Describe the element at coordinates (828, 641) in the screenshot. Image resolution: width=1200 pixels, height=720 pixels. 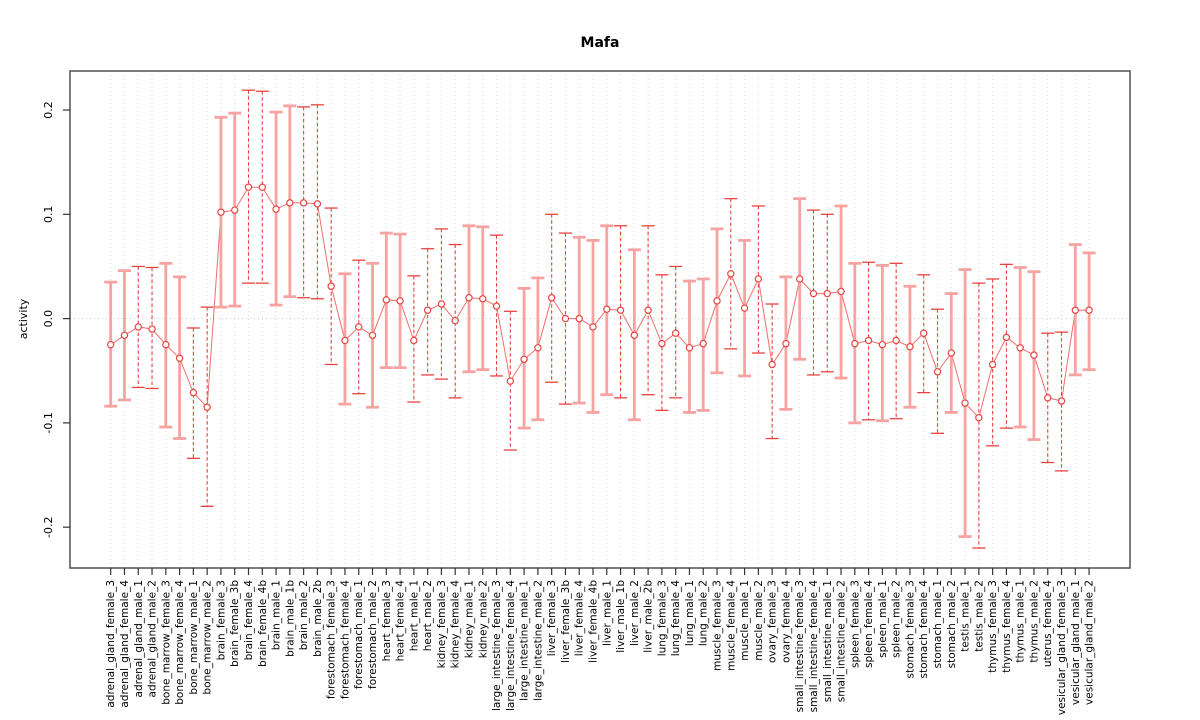
I see `x-category-label: small_intestine_male_1` at that location.